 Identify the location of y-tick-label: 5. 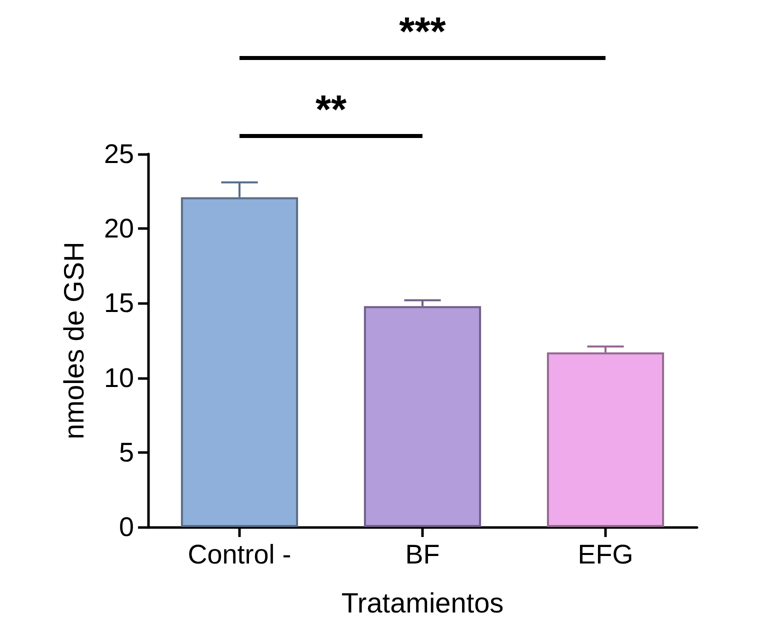
(126, 452).